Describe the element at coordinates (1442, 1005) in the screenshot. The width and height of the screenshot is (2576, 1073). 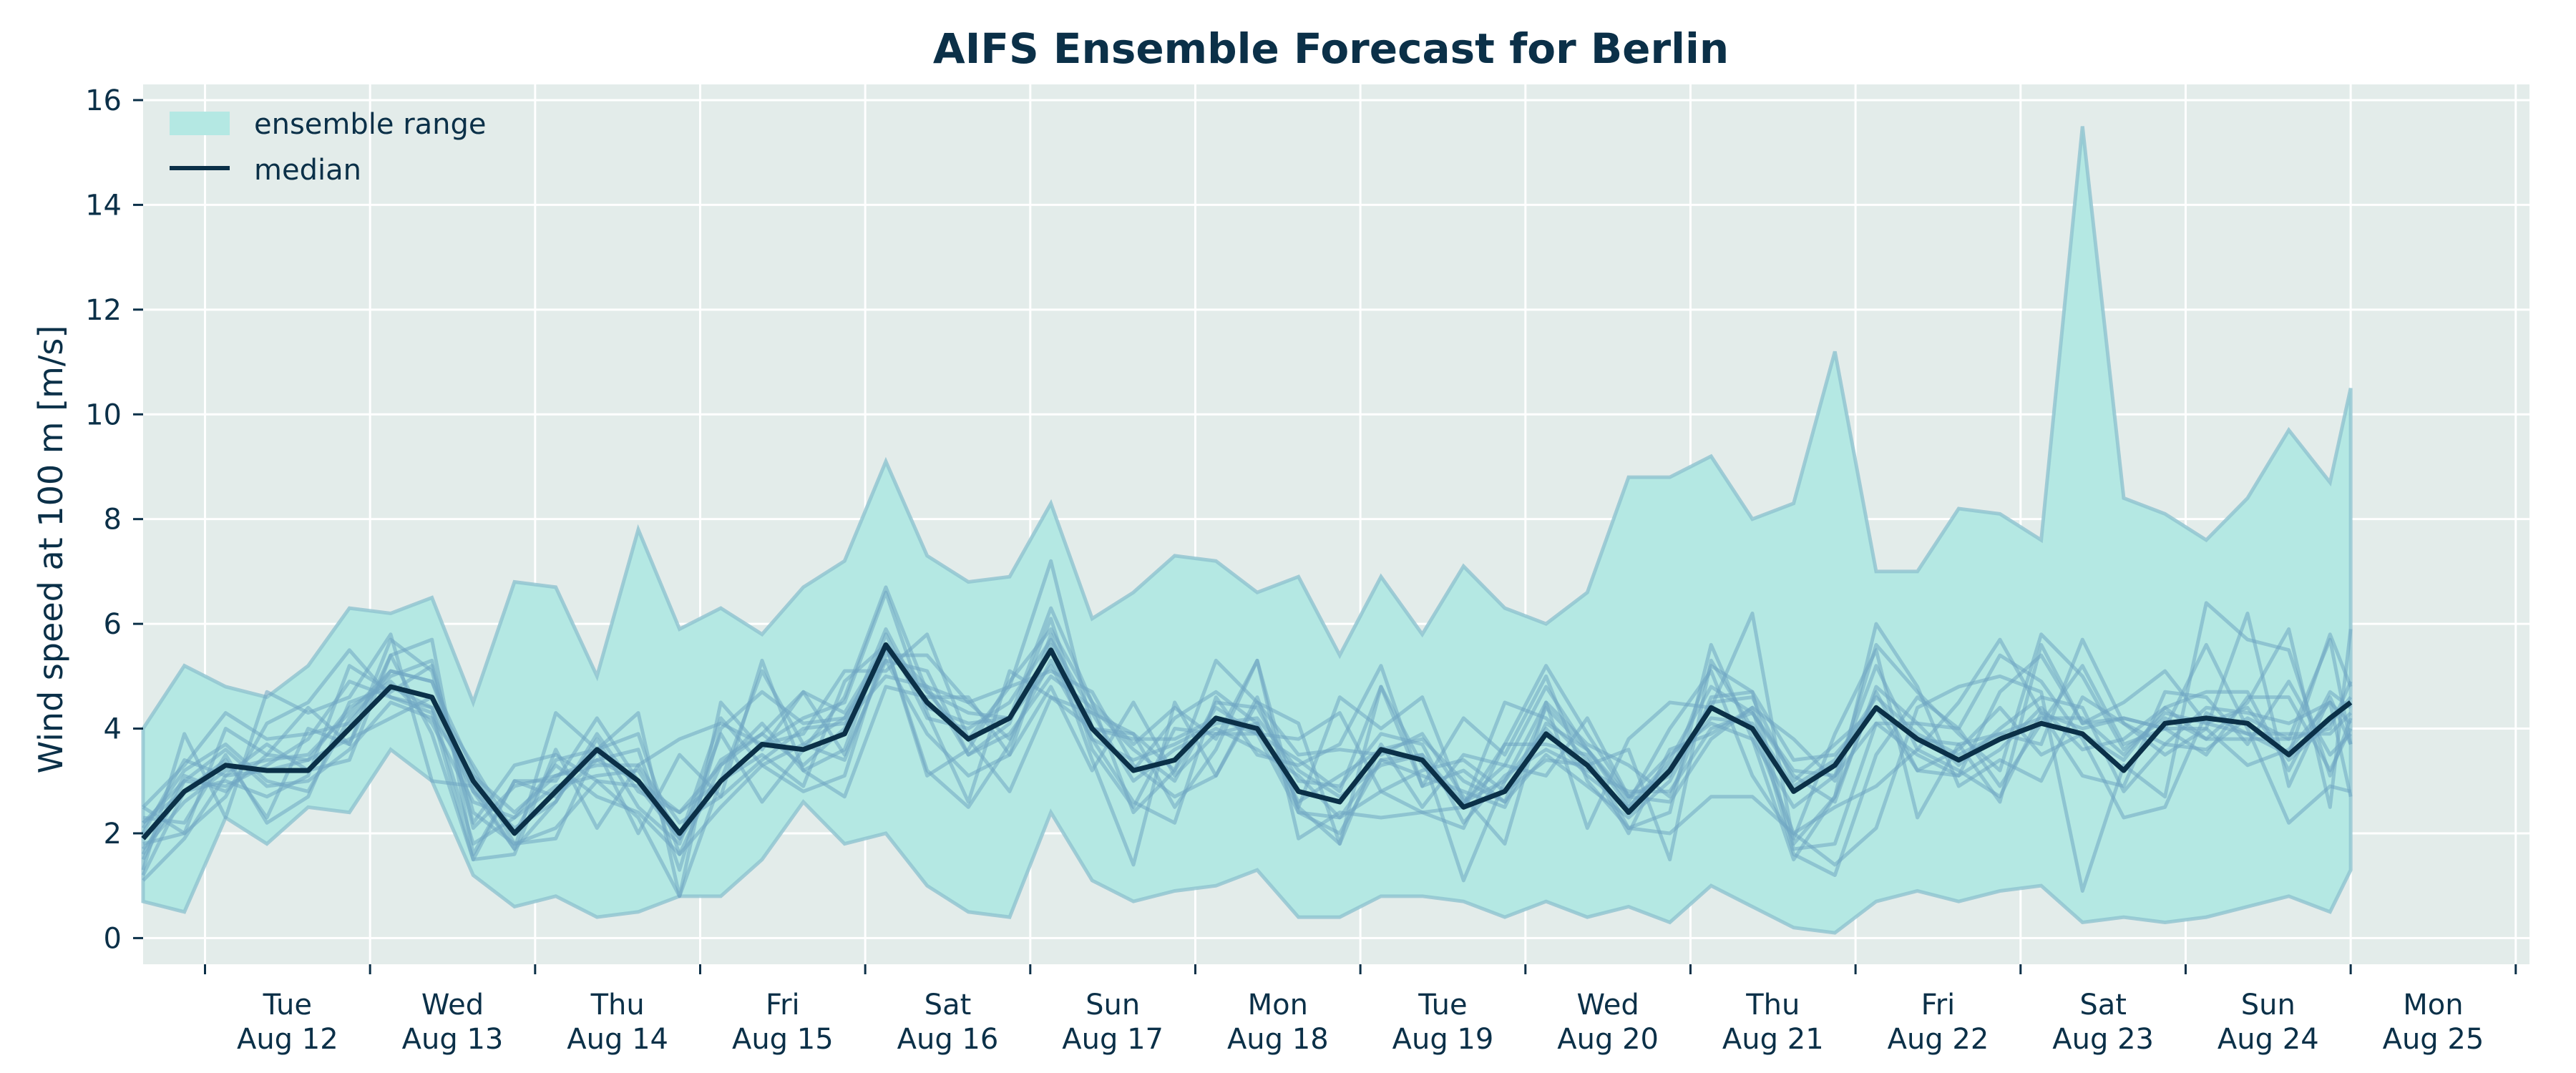
I see `x-tick-label-day-8: Tue` at that location.